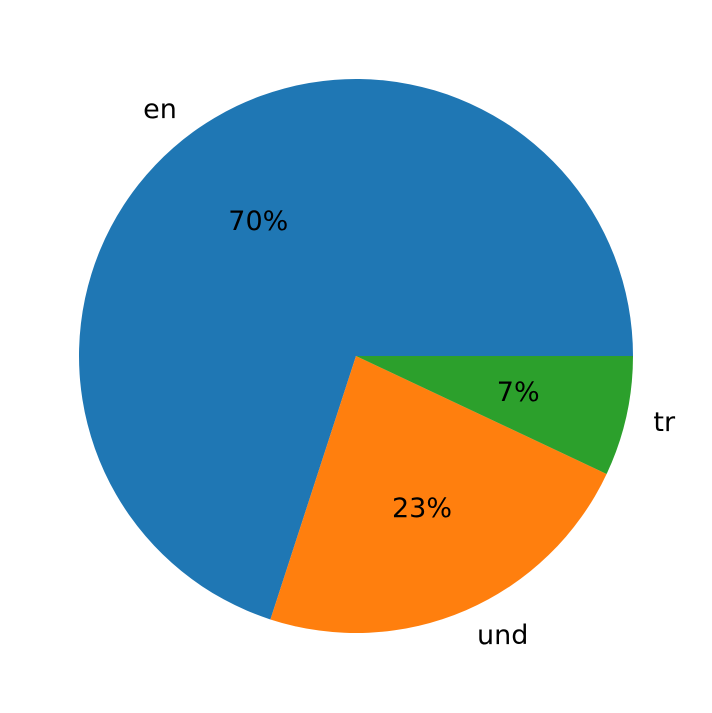 This screenshot has height=713, width=712. I want to click on pie-slice-tr, so click(494, 415).